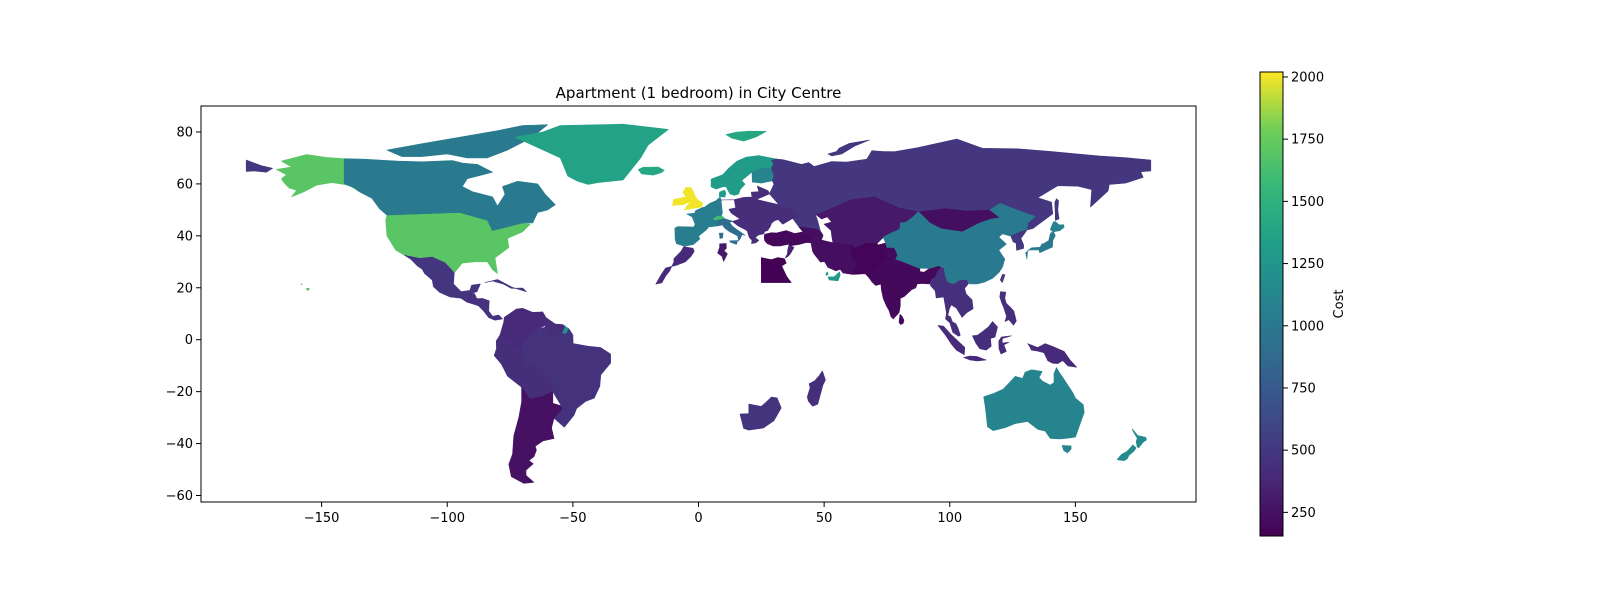 The image size is (1600, 600). I want to click on region-hawaii-west, so click(301, 284).